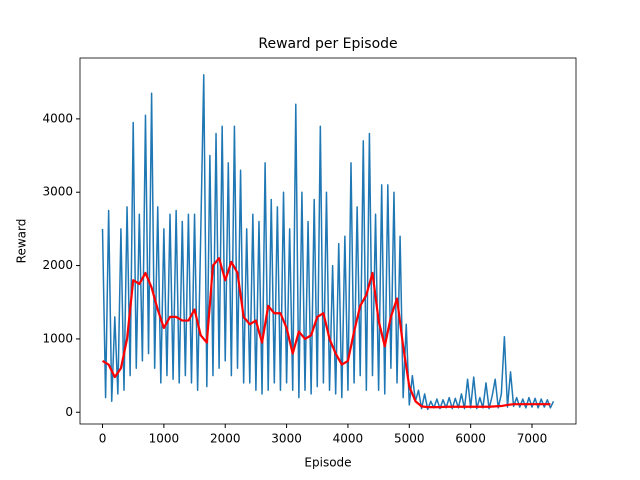  I want to click on y-axis-label: Reward, so click(22, 241).